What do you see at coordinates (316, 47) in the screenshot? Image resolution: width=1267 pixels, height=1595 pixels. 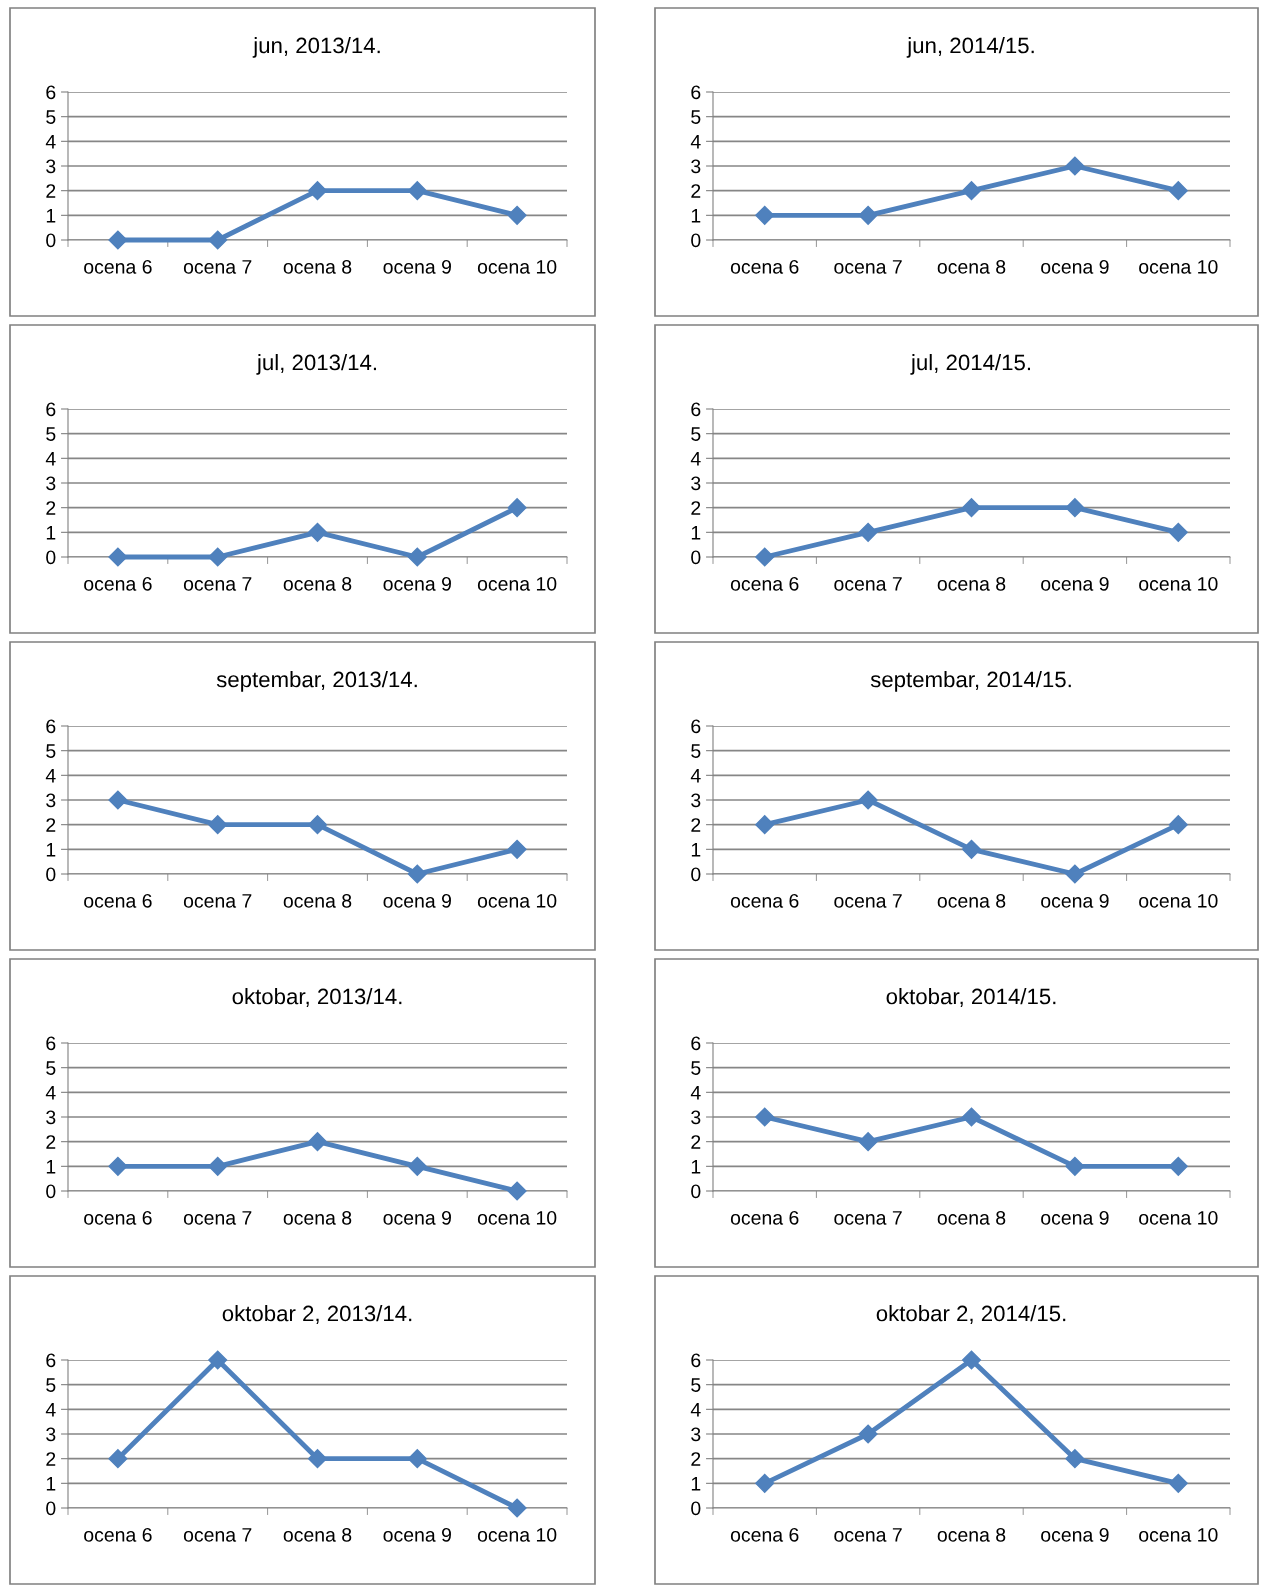 I see `chart-title: jun, 2013/14.` at bounding box center [316, 47].